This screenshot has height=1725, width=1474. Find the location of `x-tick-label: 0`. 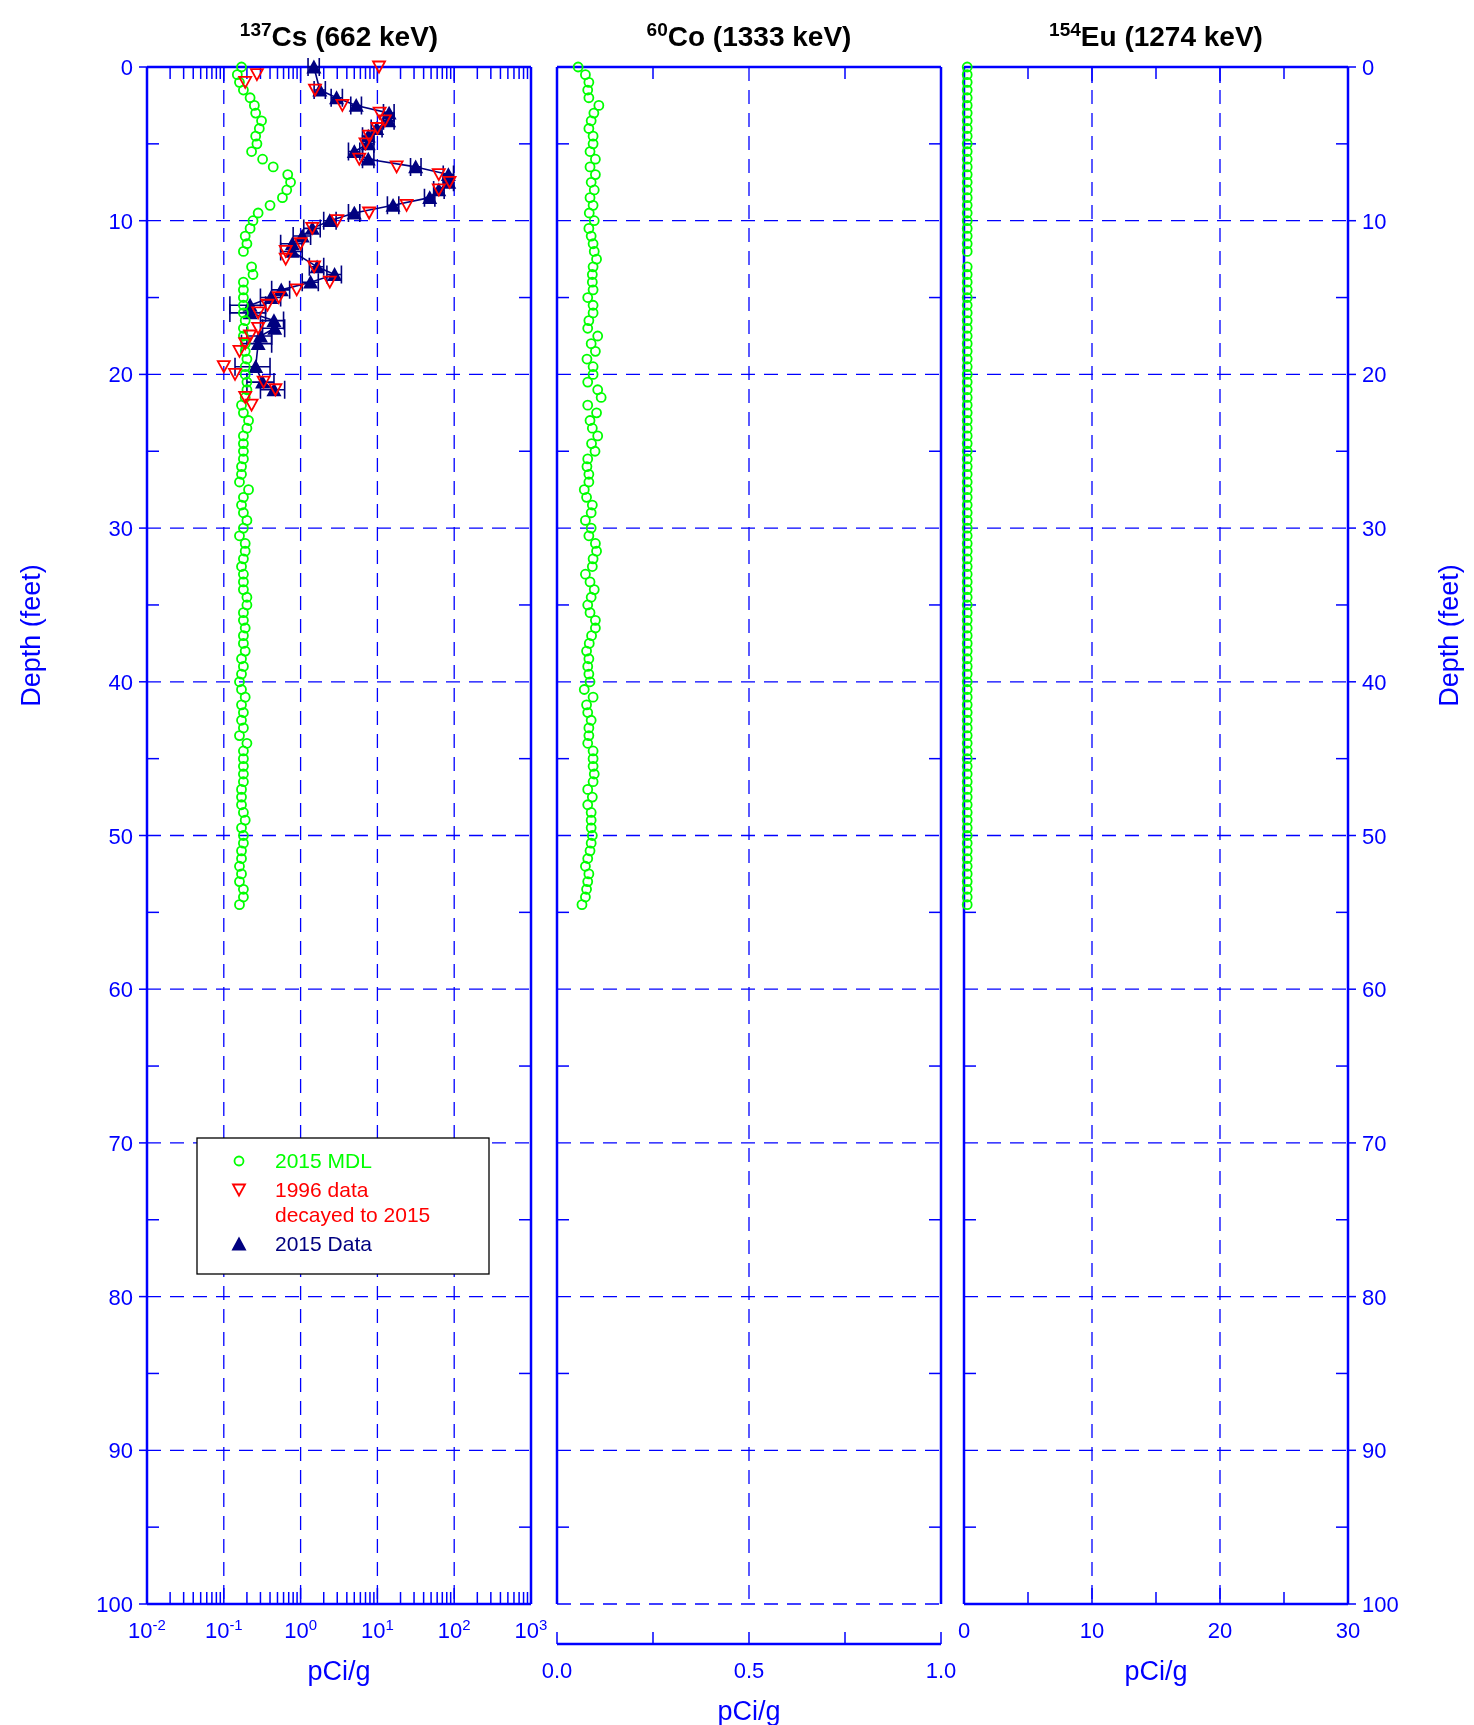

x-tick-label: 0 is located at coordinates (964, 1630).